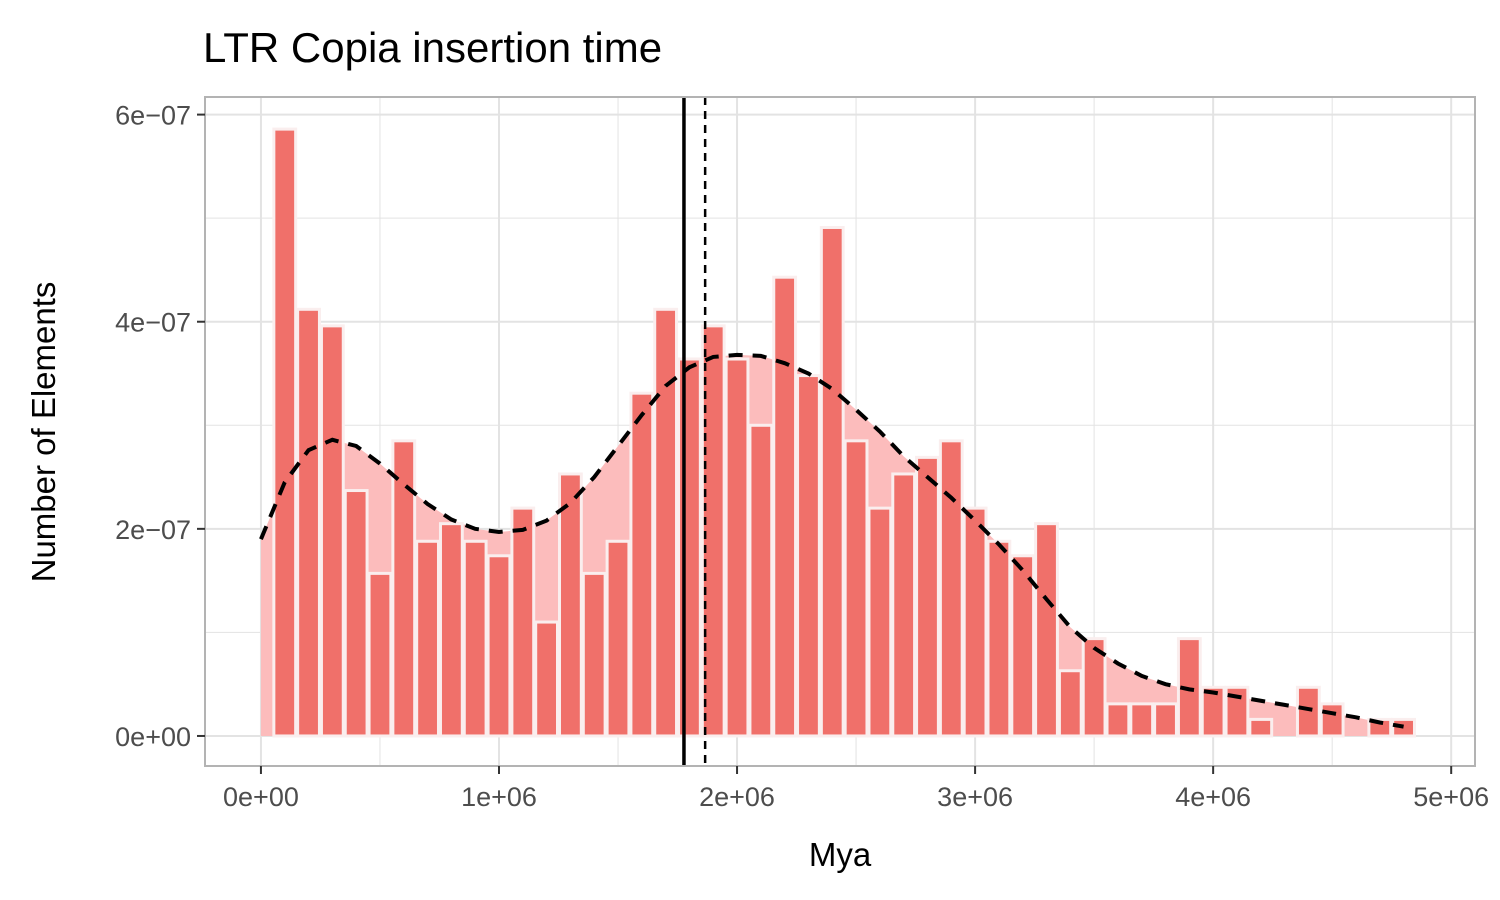  Describe the element at coordinates (432, 47) in the screenshot. I see `chart-title: LTR Copia insertion time` at that location.